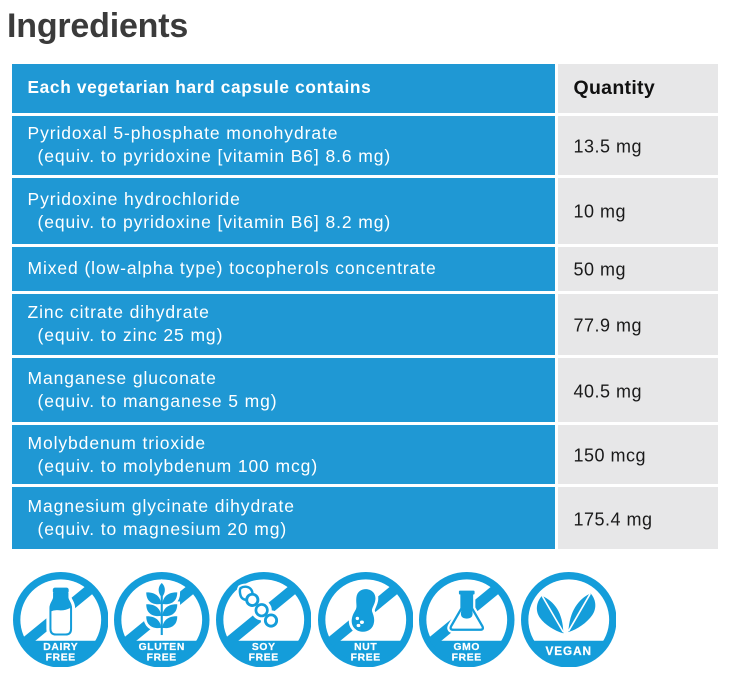  Describe the element at coordinates (568, 651) in the screenshot. I see `svg-text: VEGAN` at that location.